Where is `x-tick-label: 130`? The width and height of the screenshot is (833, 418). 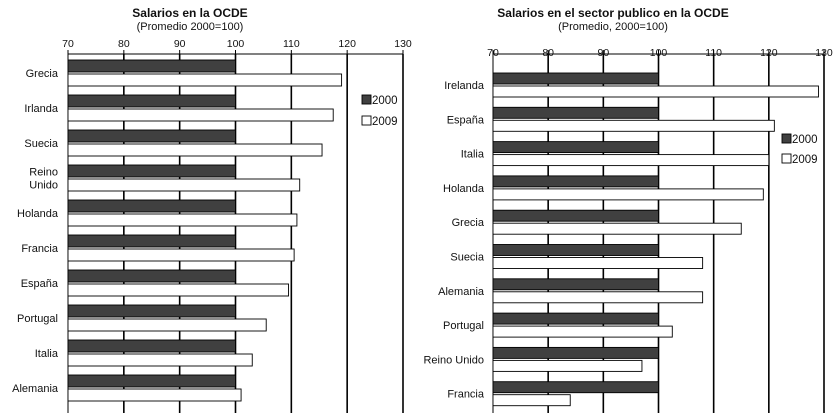 x-tick-label: 130 is located at coordinates (403, 44).